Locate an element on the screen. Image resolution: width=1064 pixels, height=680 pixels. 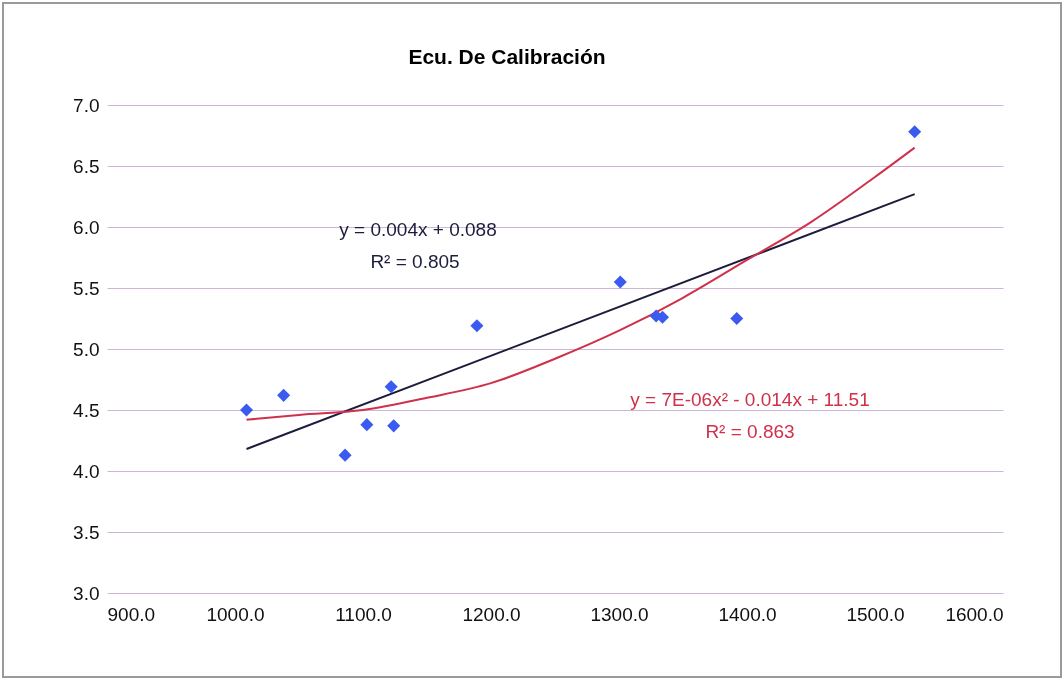
y-tick-label: 5.0 is located at coordinates (86, 349).